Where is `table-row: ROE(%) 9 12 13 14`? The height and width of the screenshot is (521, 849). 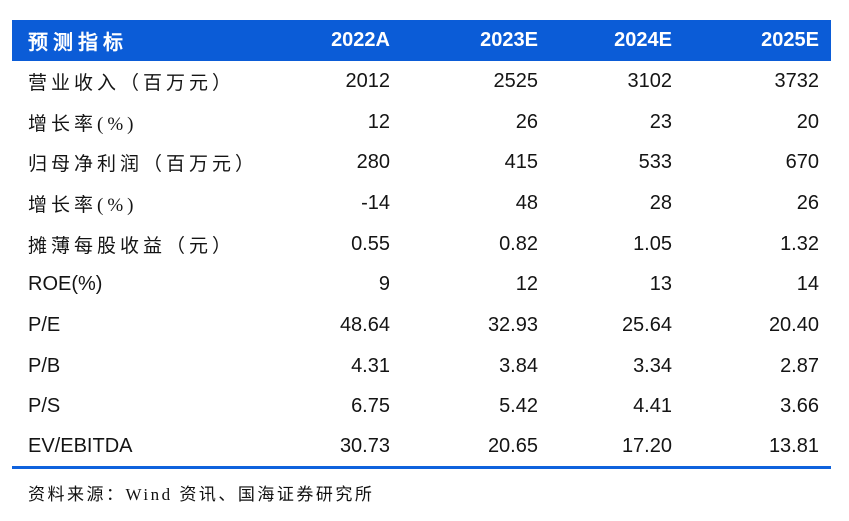
table-row: ROE(%) 9 12 13 14 is located at coordinates (421, 284).